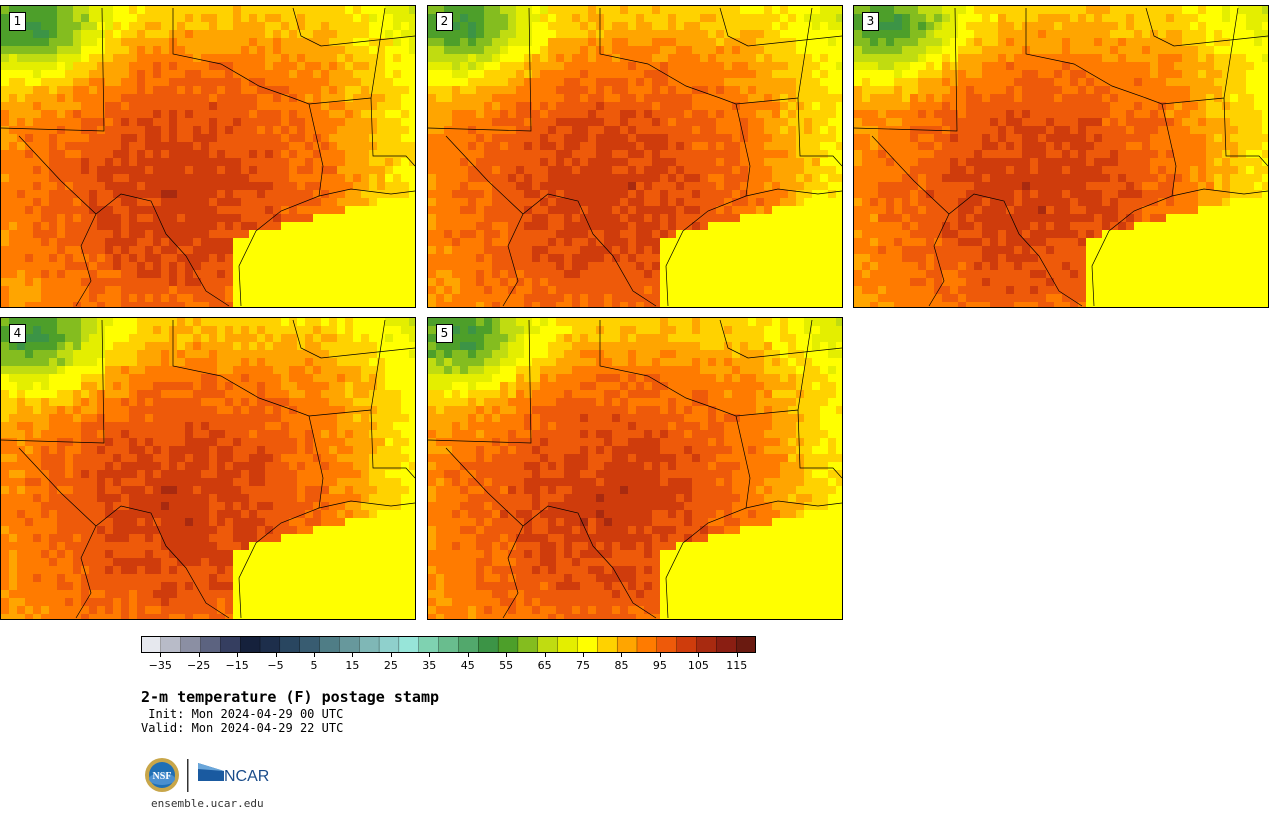 The height and width of the screenshot is (815, 1280). Describe the element at coordinates (698, 665) in the screenshot. I see `colorbar-tick-label: 105` at that location.